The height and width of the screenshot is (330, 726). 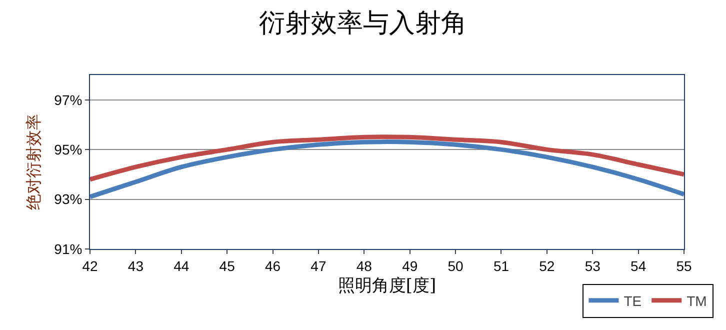 What do you see at coordinates (410, 266) in the screenshot?
I see `x-tick-label: 49` at bounding box center [410, 266].